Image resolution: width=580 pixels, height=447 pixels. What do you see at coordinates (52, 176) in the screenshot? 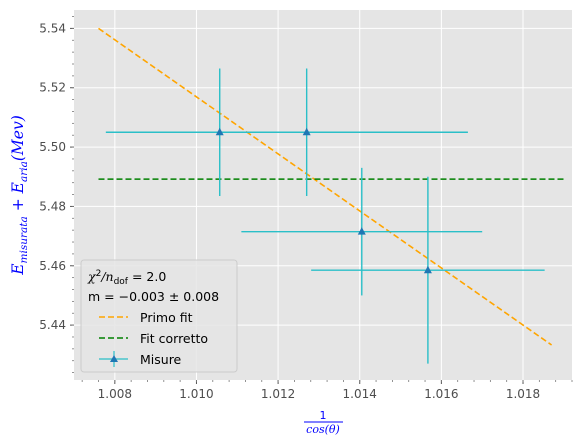
I see `y-tick-labels: 5.44 5.46 5.48 5.50 5.52 5.54` at bounding box center [52, 176].